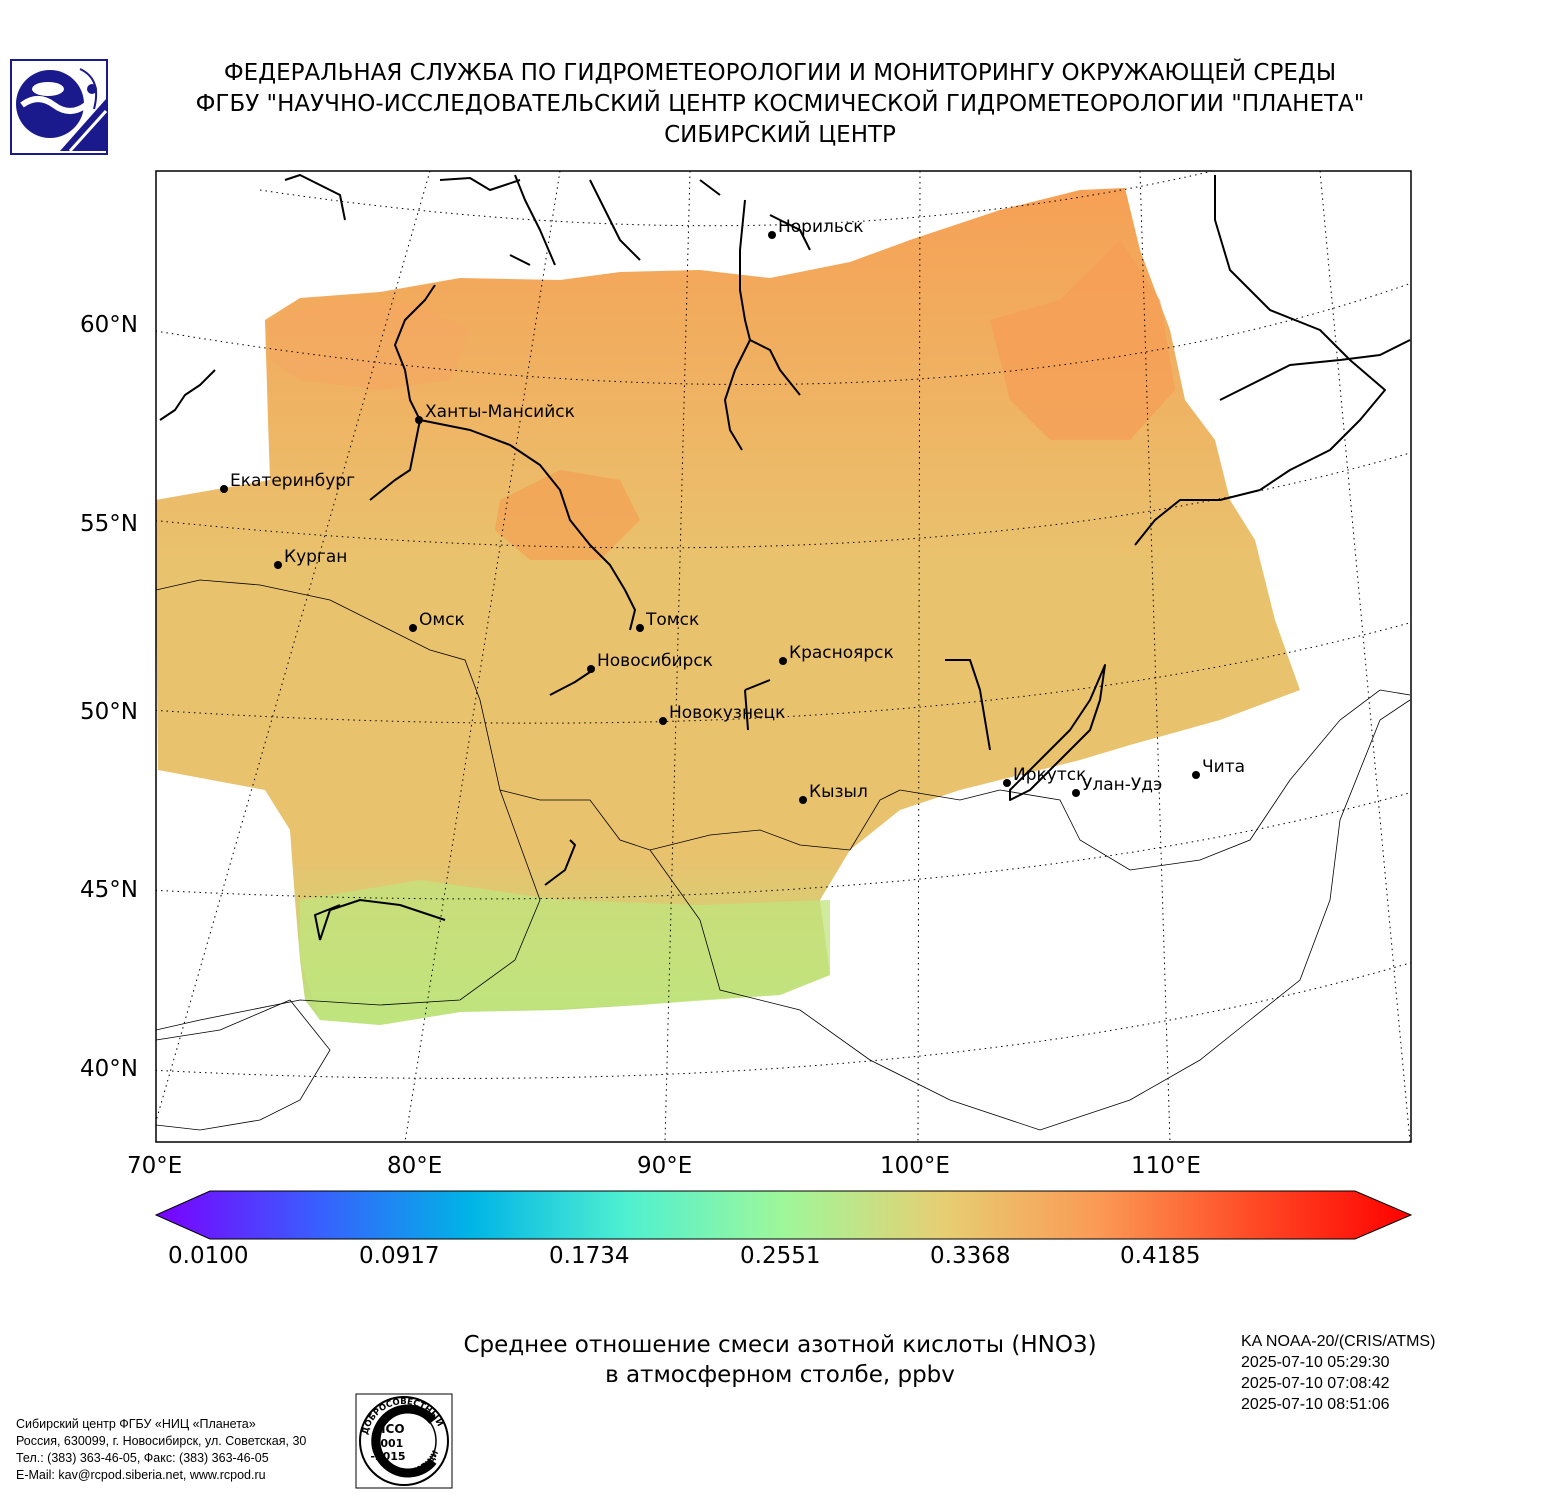 The width and height of the screenshot is (1550, 1500). What do you see at coordinates (380, 920) in the screenshot?
I see `lake-balkhash` at bounding box center [380, 920].